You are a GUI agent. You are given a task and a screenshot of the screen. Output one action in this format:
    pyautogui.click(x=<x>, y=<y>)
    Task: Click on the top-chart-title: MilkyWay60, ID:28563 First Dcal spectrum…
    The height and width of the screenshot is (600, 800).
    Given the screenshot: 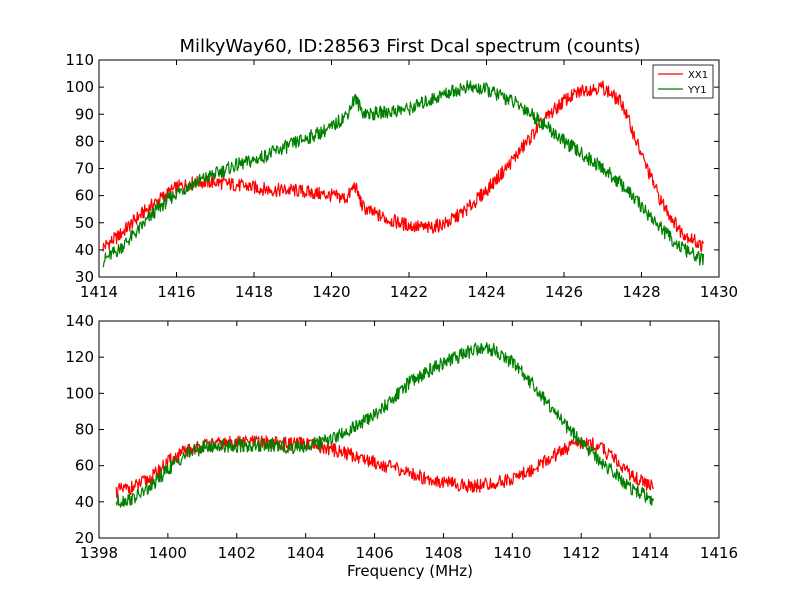 What is the action you would take?
    pyautogui.click(x=409, y=46)
    